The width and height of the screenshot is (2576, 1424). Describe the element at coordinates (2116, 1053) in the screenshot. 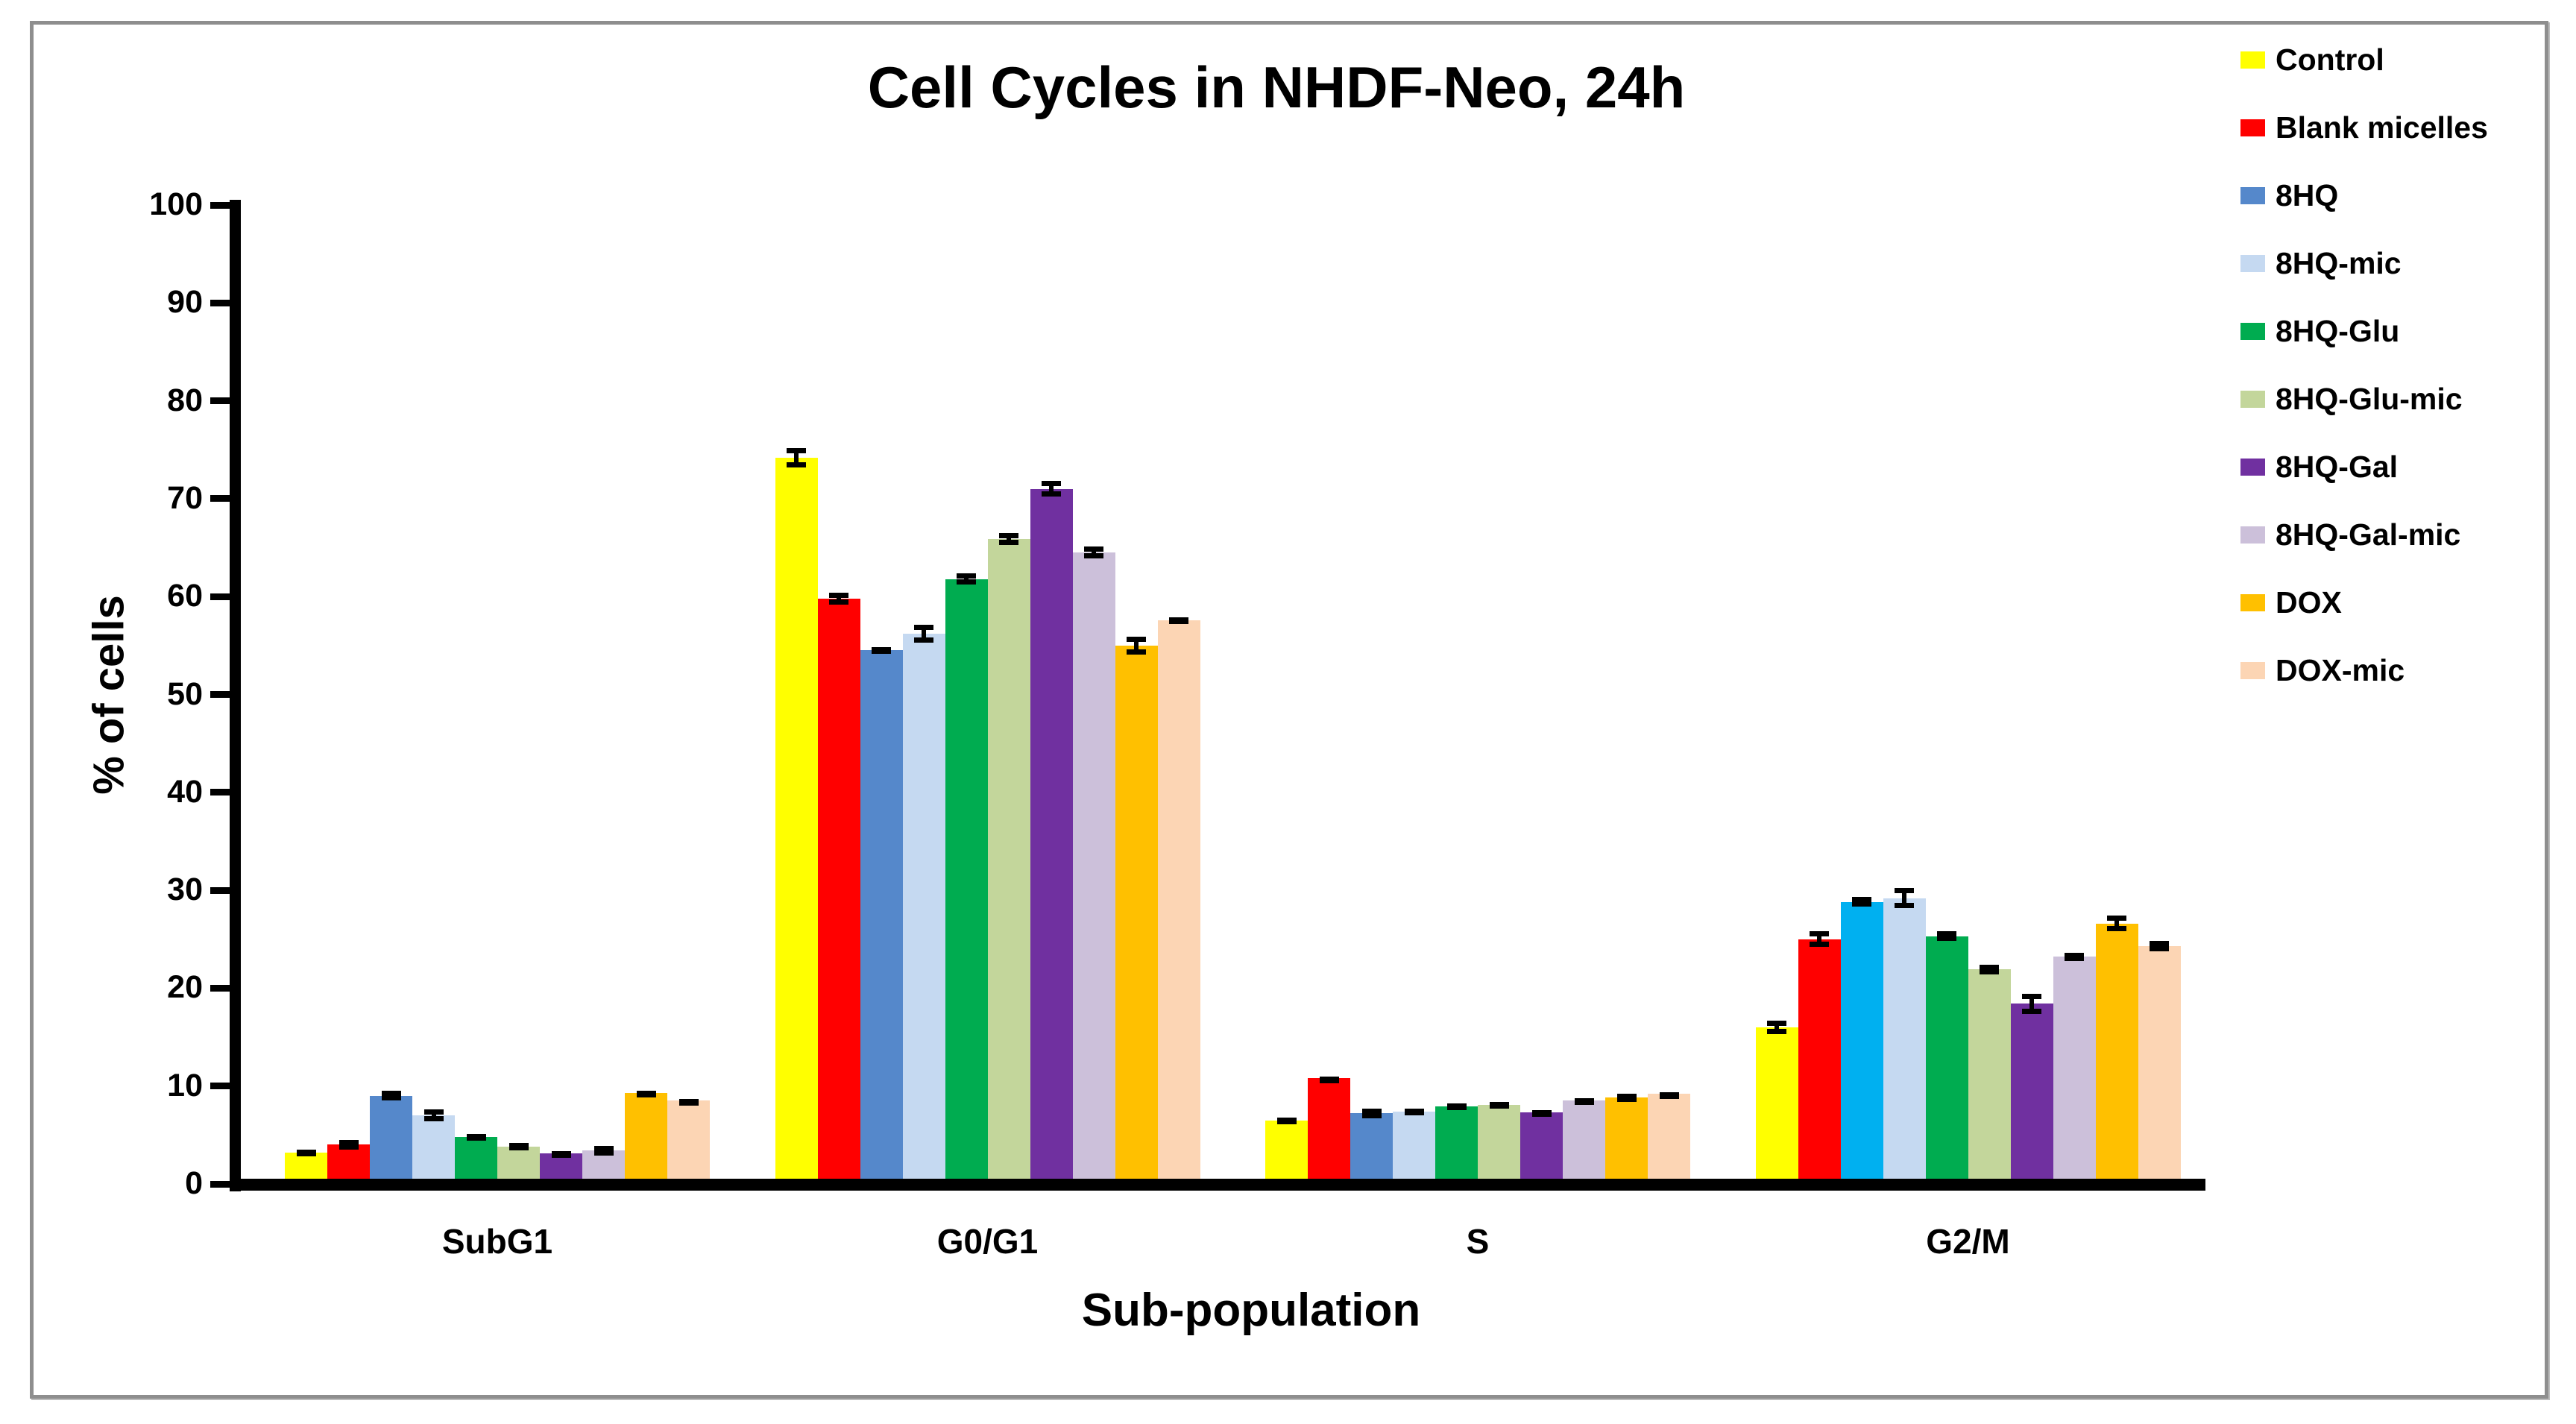

I see `bar-G2/M-DOX` at that location.